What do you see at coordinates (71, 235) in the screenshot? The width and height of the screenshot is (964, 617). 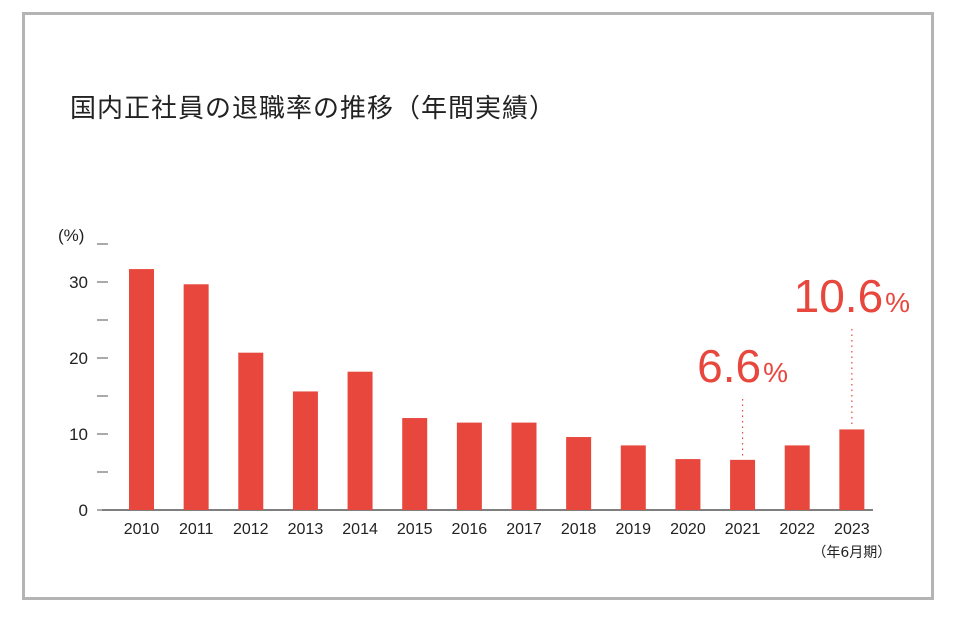 I see `y-axis-unit-label: (%)` at bounding box center [71, 235].